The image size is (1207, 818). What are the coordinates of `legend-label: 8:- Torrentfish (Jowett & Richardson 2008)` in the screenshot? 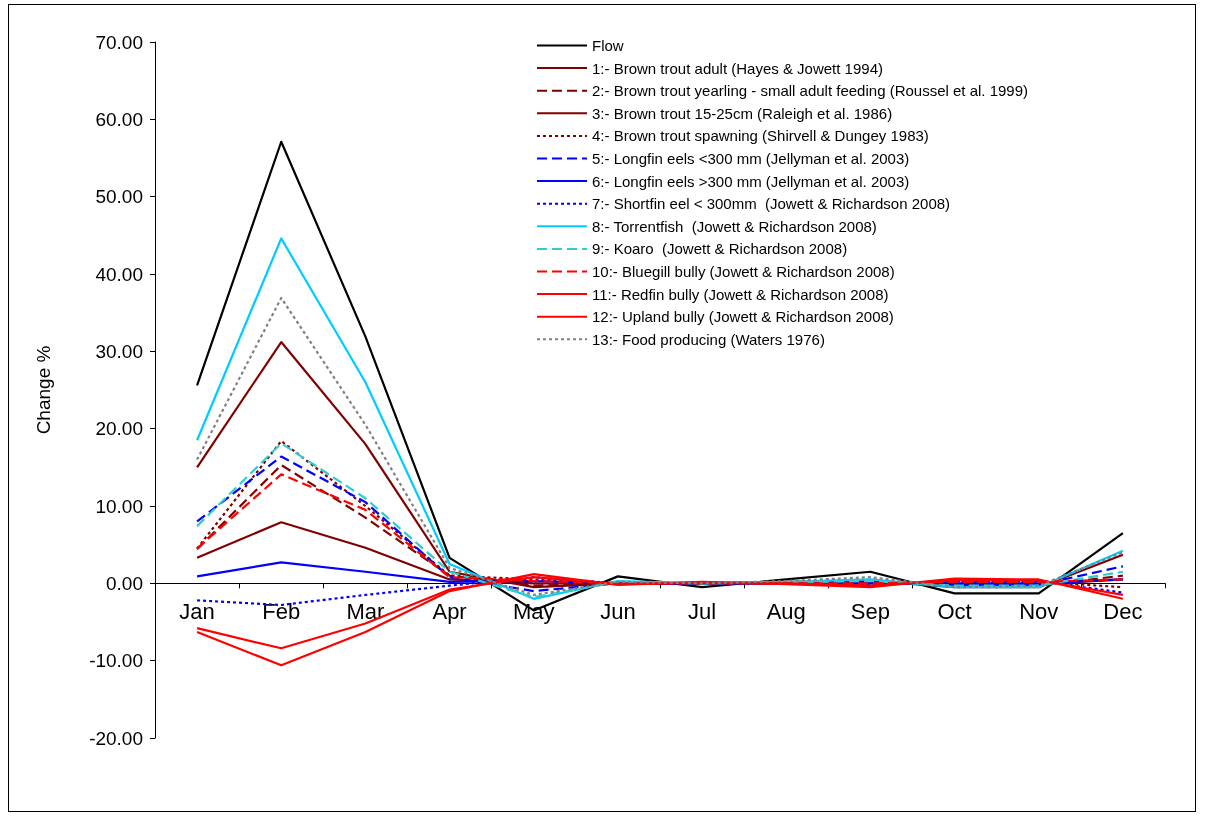 It's located at (734, 226).